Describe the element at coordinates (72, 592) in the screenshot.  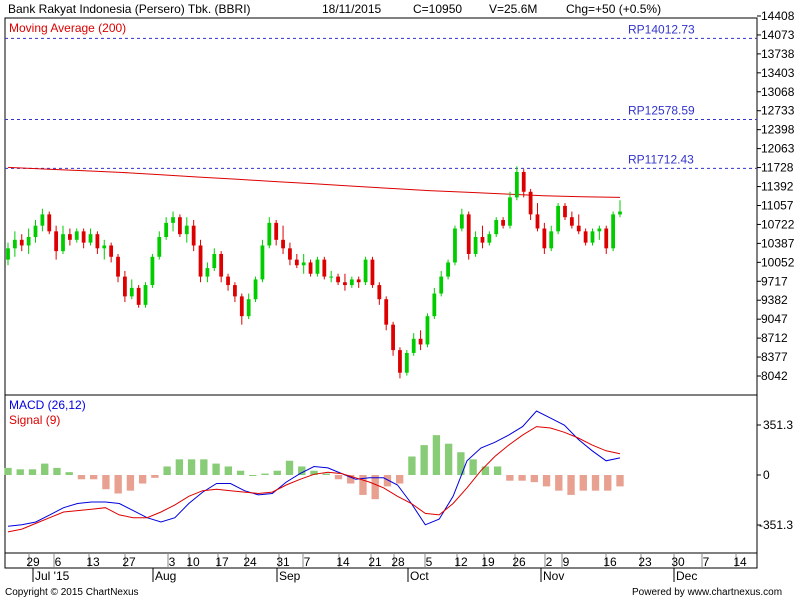
I see `copyright-text: Copyright © 2015 ChartNexus` at that location.